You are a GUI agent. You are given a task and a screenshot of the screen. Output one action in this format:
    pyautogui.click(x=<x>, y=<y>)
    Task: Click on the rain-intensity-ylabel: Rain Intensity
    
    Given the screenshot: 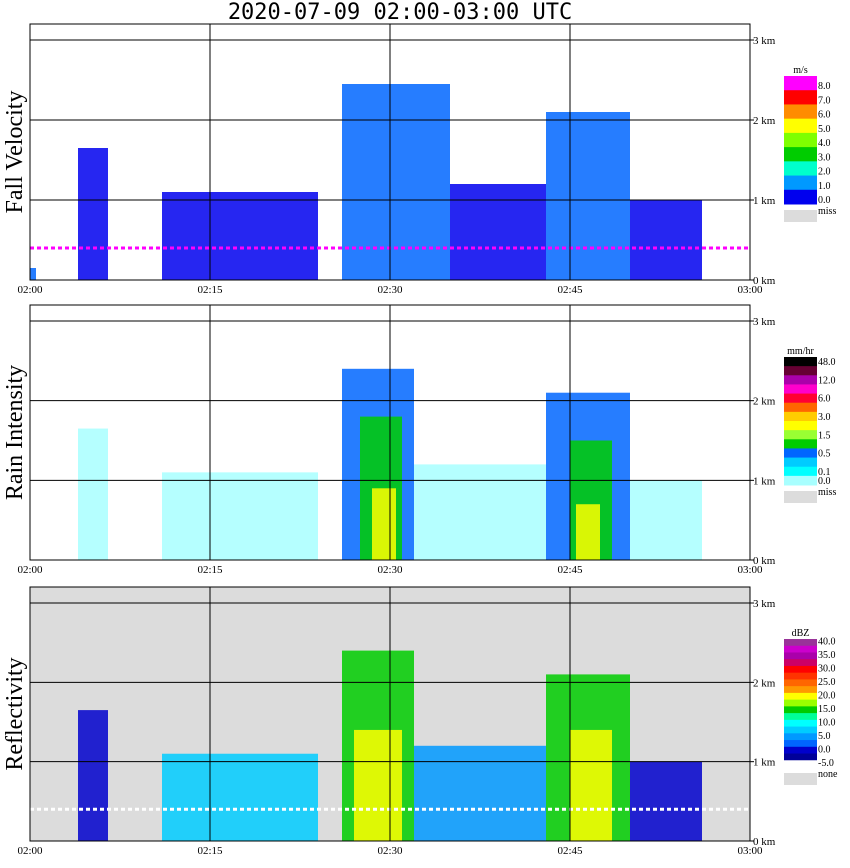 What is the action you would take?
    pyautogui.click(x=15, y=432)
    